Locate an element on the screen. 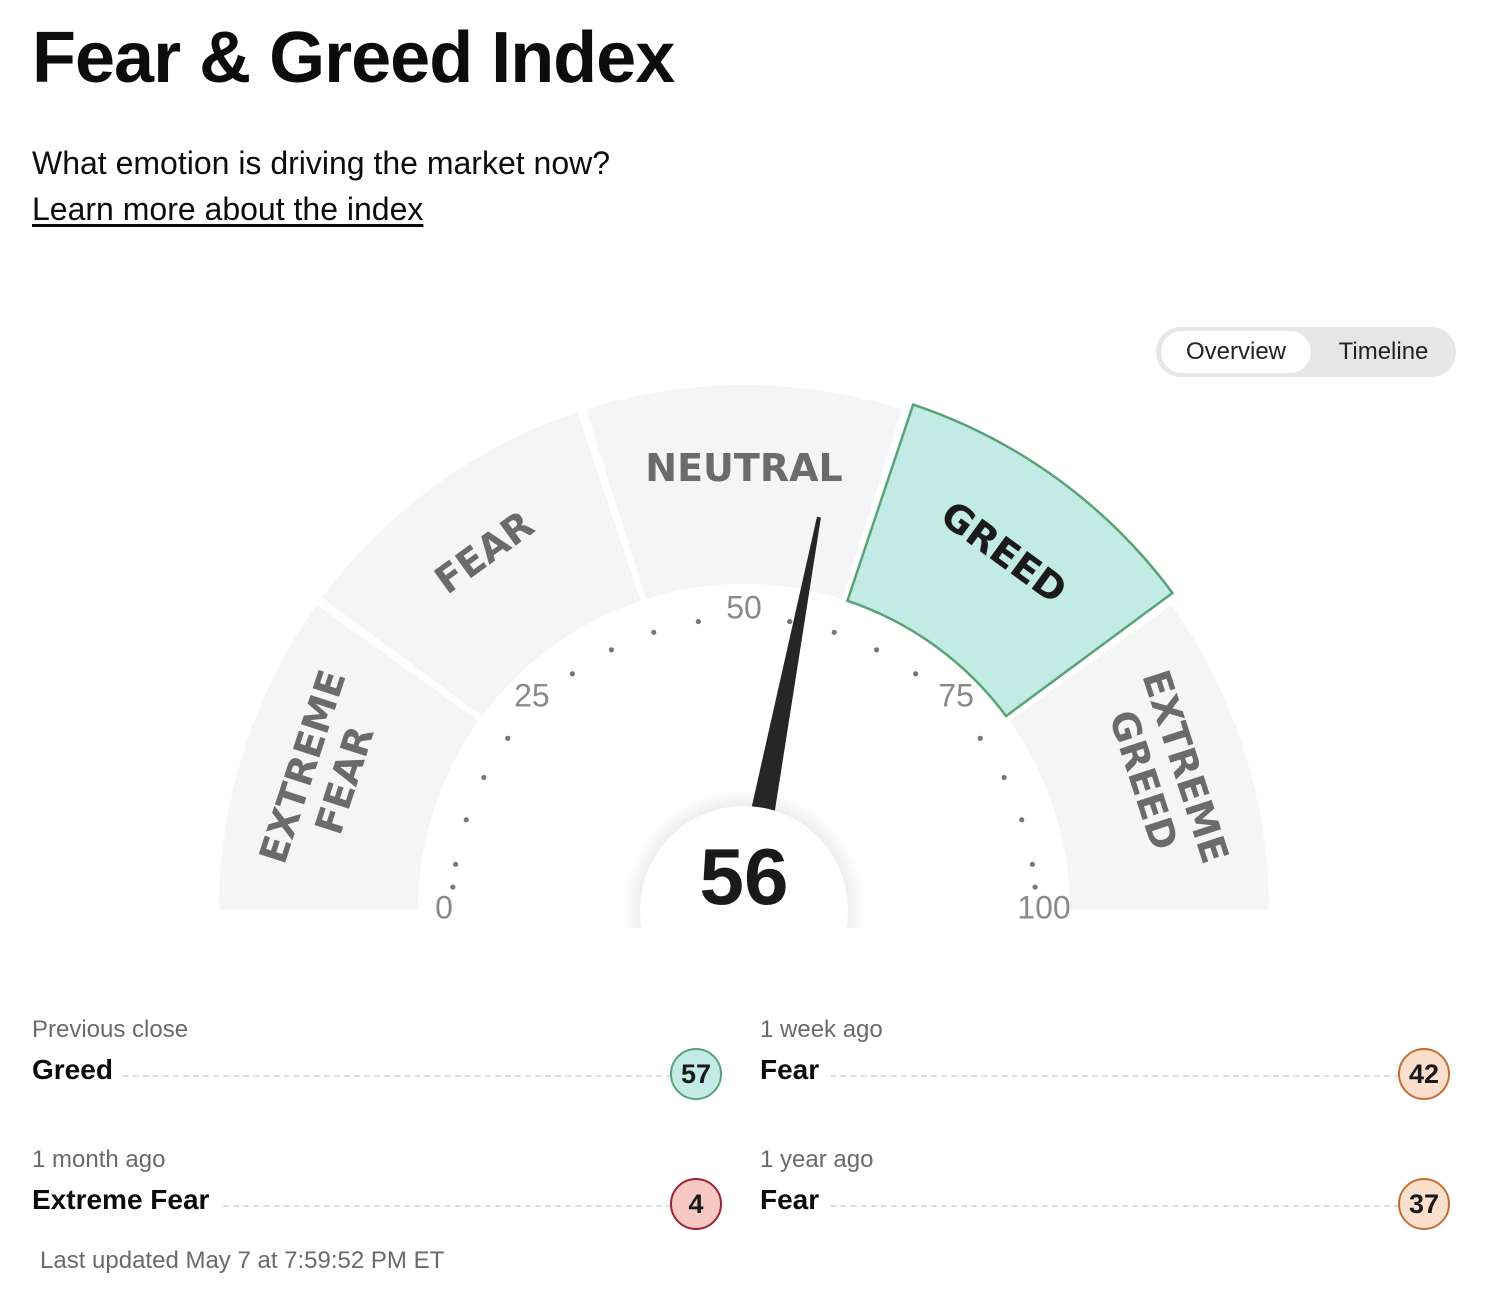  tick-label-25: 25 is located at coordinates (532, 695).